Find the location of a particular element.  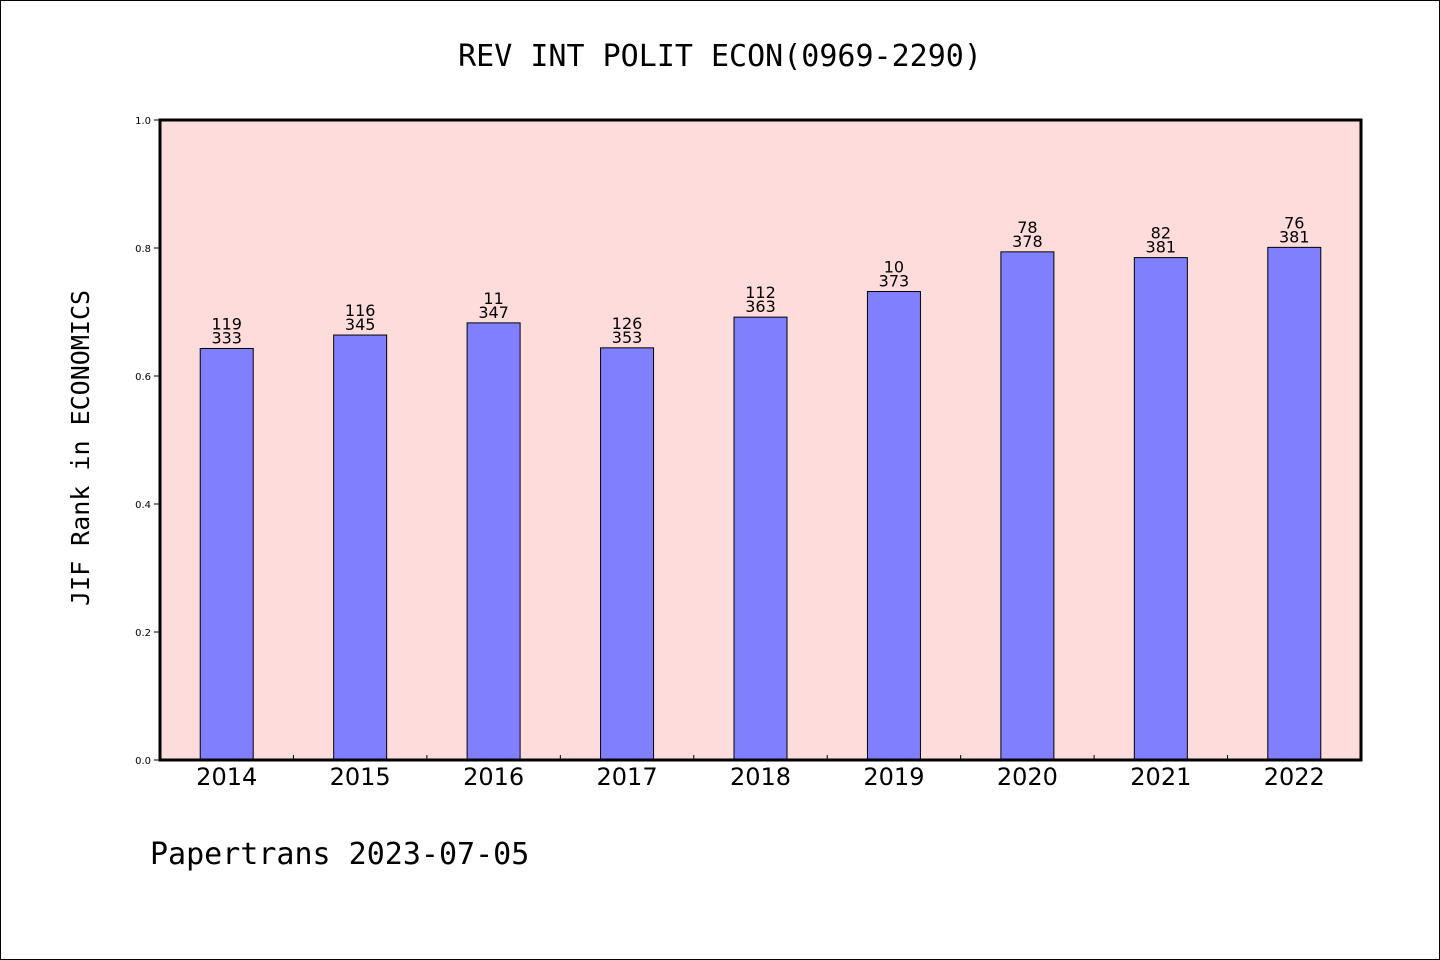

bar-2015 is located at coordinates (360, 547).